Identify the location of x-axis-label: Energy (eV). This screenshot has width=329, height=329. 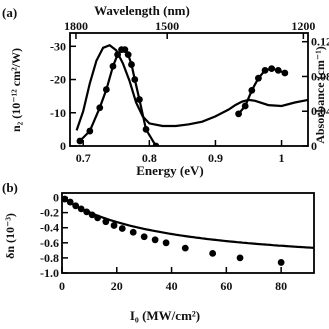
(170, 170).